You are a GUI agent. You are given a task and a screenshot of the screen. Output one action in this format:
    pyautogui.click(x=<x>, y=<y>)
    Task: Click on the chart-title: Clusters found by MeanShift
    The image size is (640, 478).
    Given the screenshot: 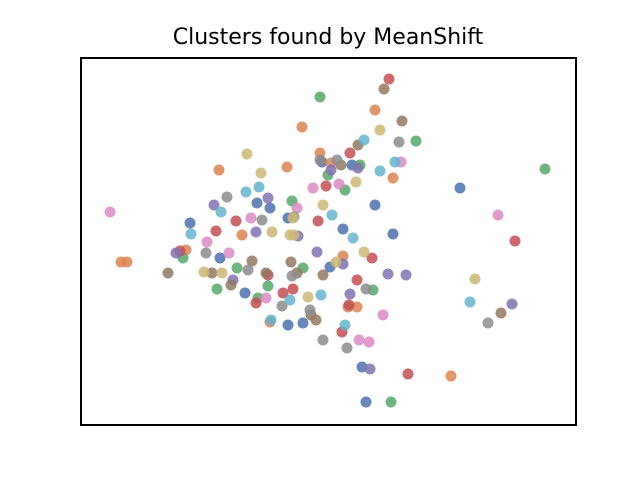 What is the action you would take?
    pyautogui.click(x=328, y=37)
    